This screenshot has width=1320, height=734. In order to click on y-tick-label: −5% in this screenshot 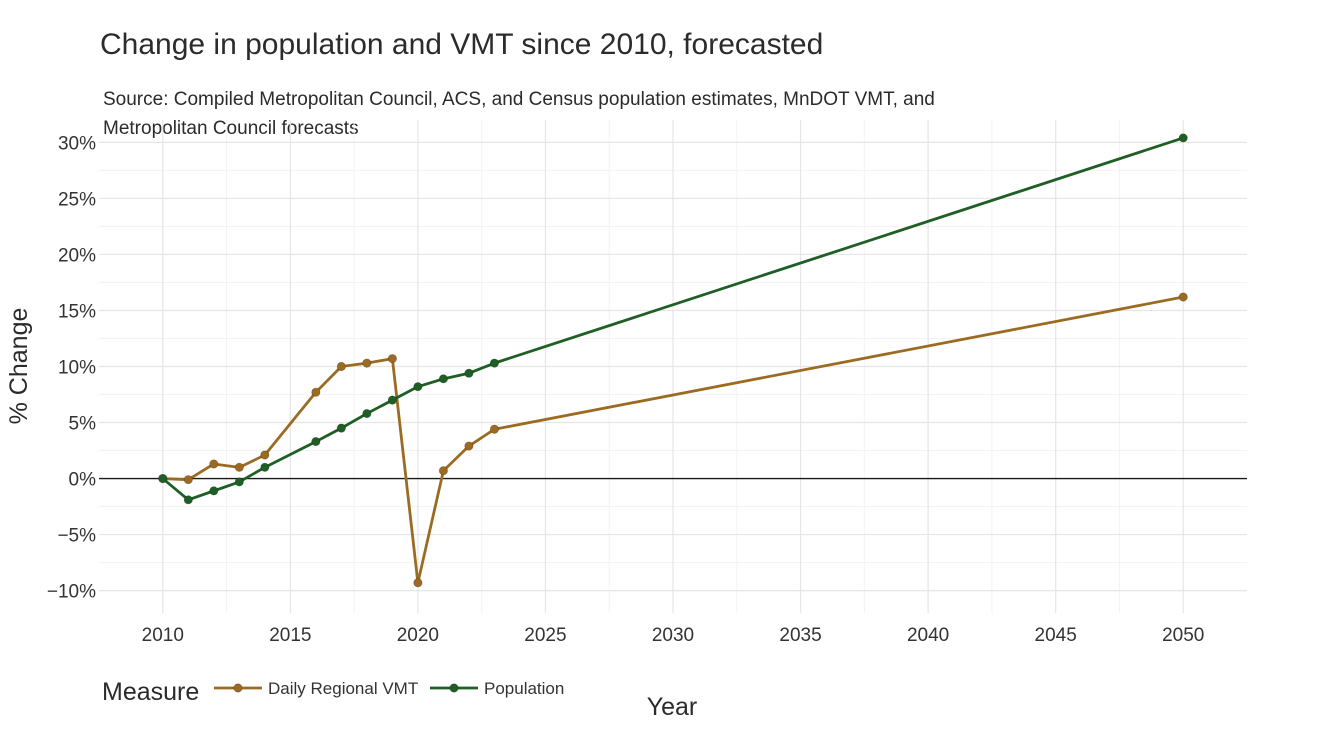, I will do `click(76, 536)`.